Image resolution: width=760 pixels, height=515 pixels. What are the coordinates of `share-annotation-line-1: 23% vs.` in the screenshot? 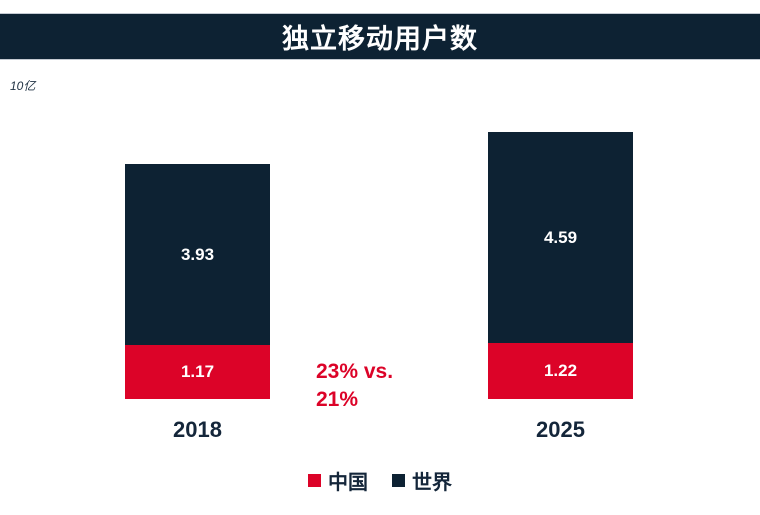 It's located at (355, 371).